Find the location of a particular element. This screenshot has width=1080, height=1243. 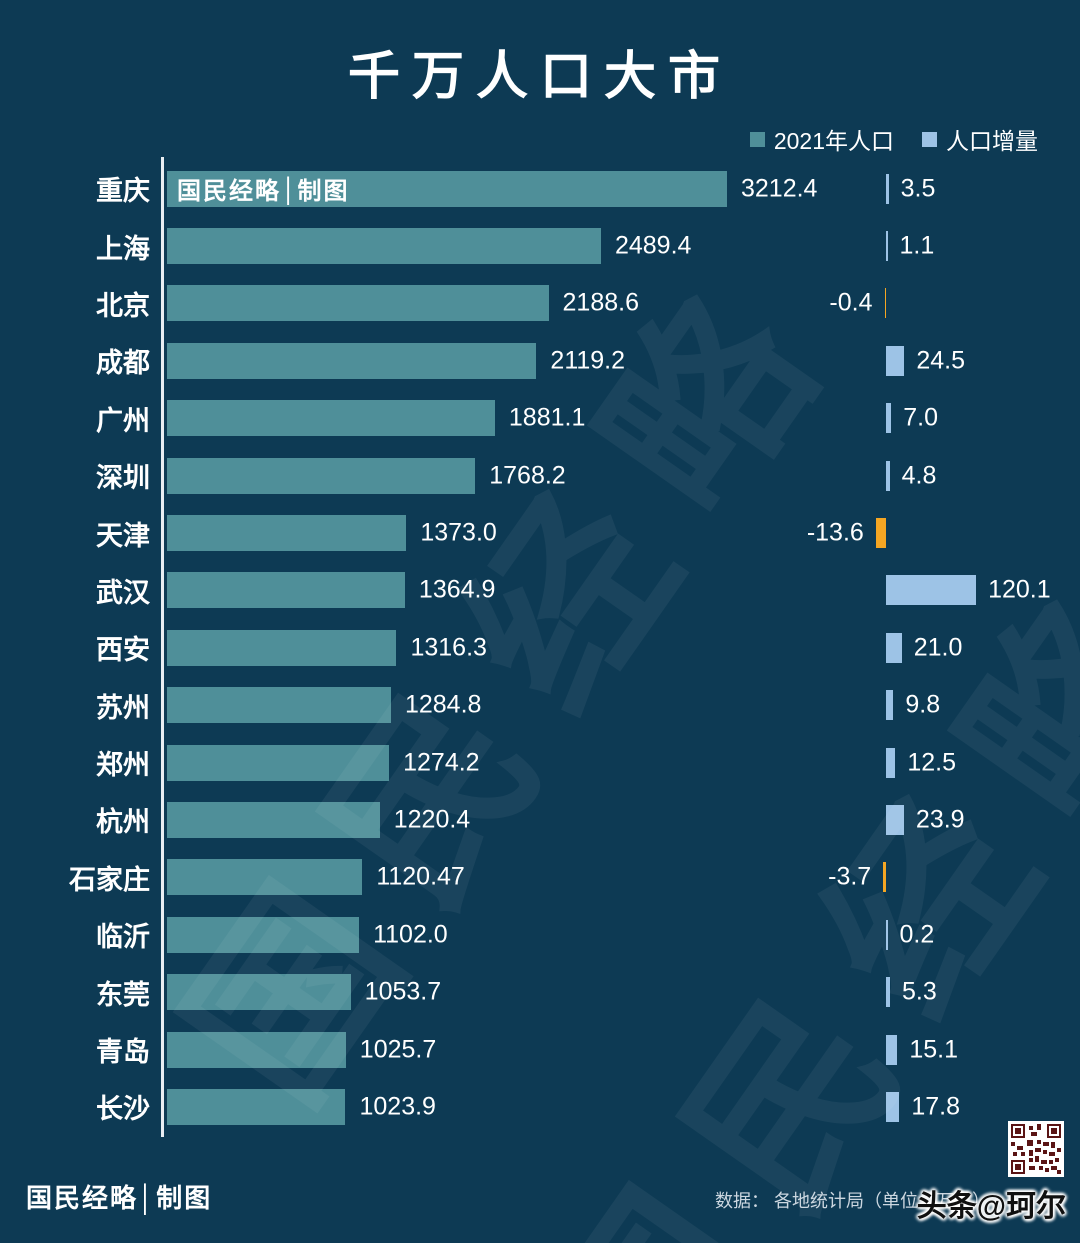

city-label: 郑州 is located at coordinates (123, 765).